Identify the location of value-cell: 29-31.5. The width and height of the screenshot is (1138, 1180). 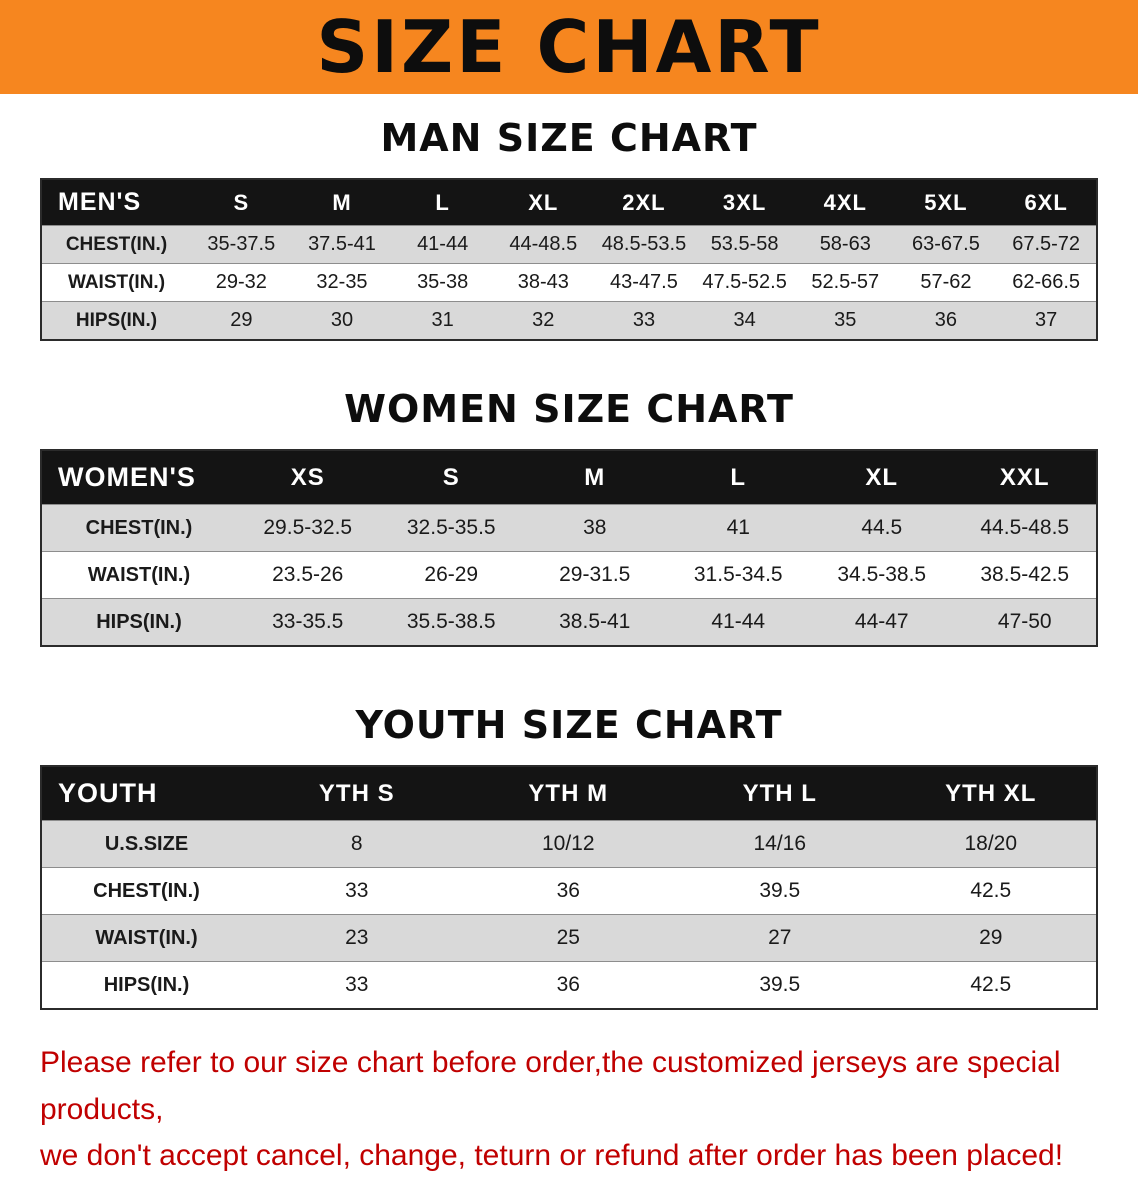
(595, 574).